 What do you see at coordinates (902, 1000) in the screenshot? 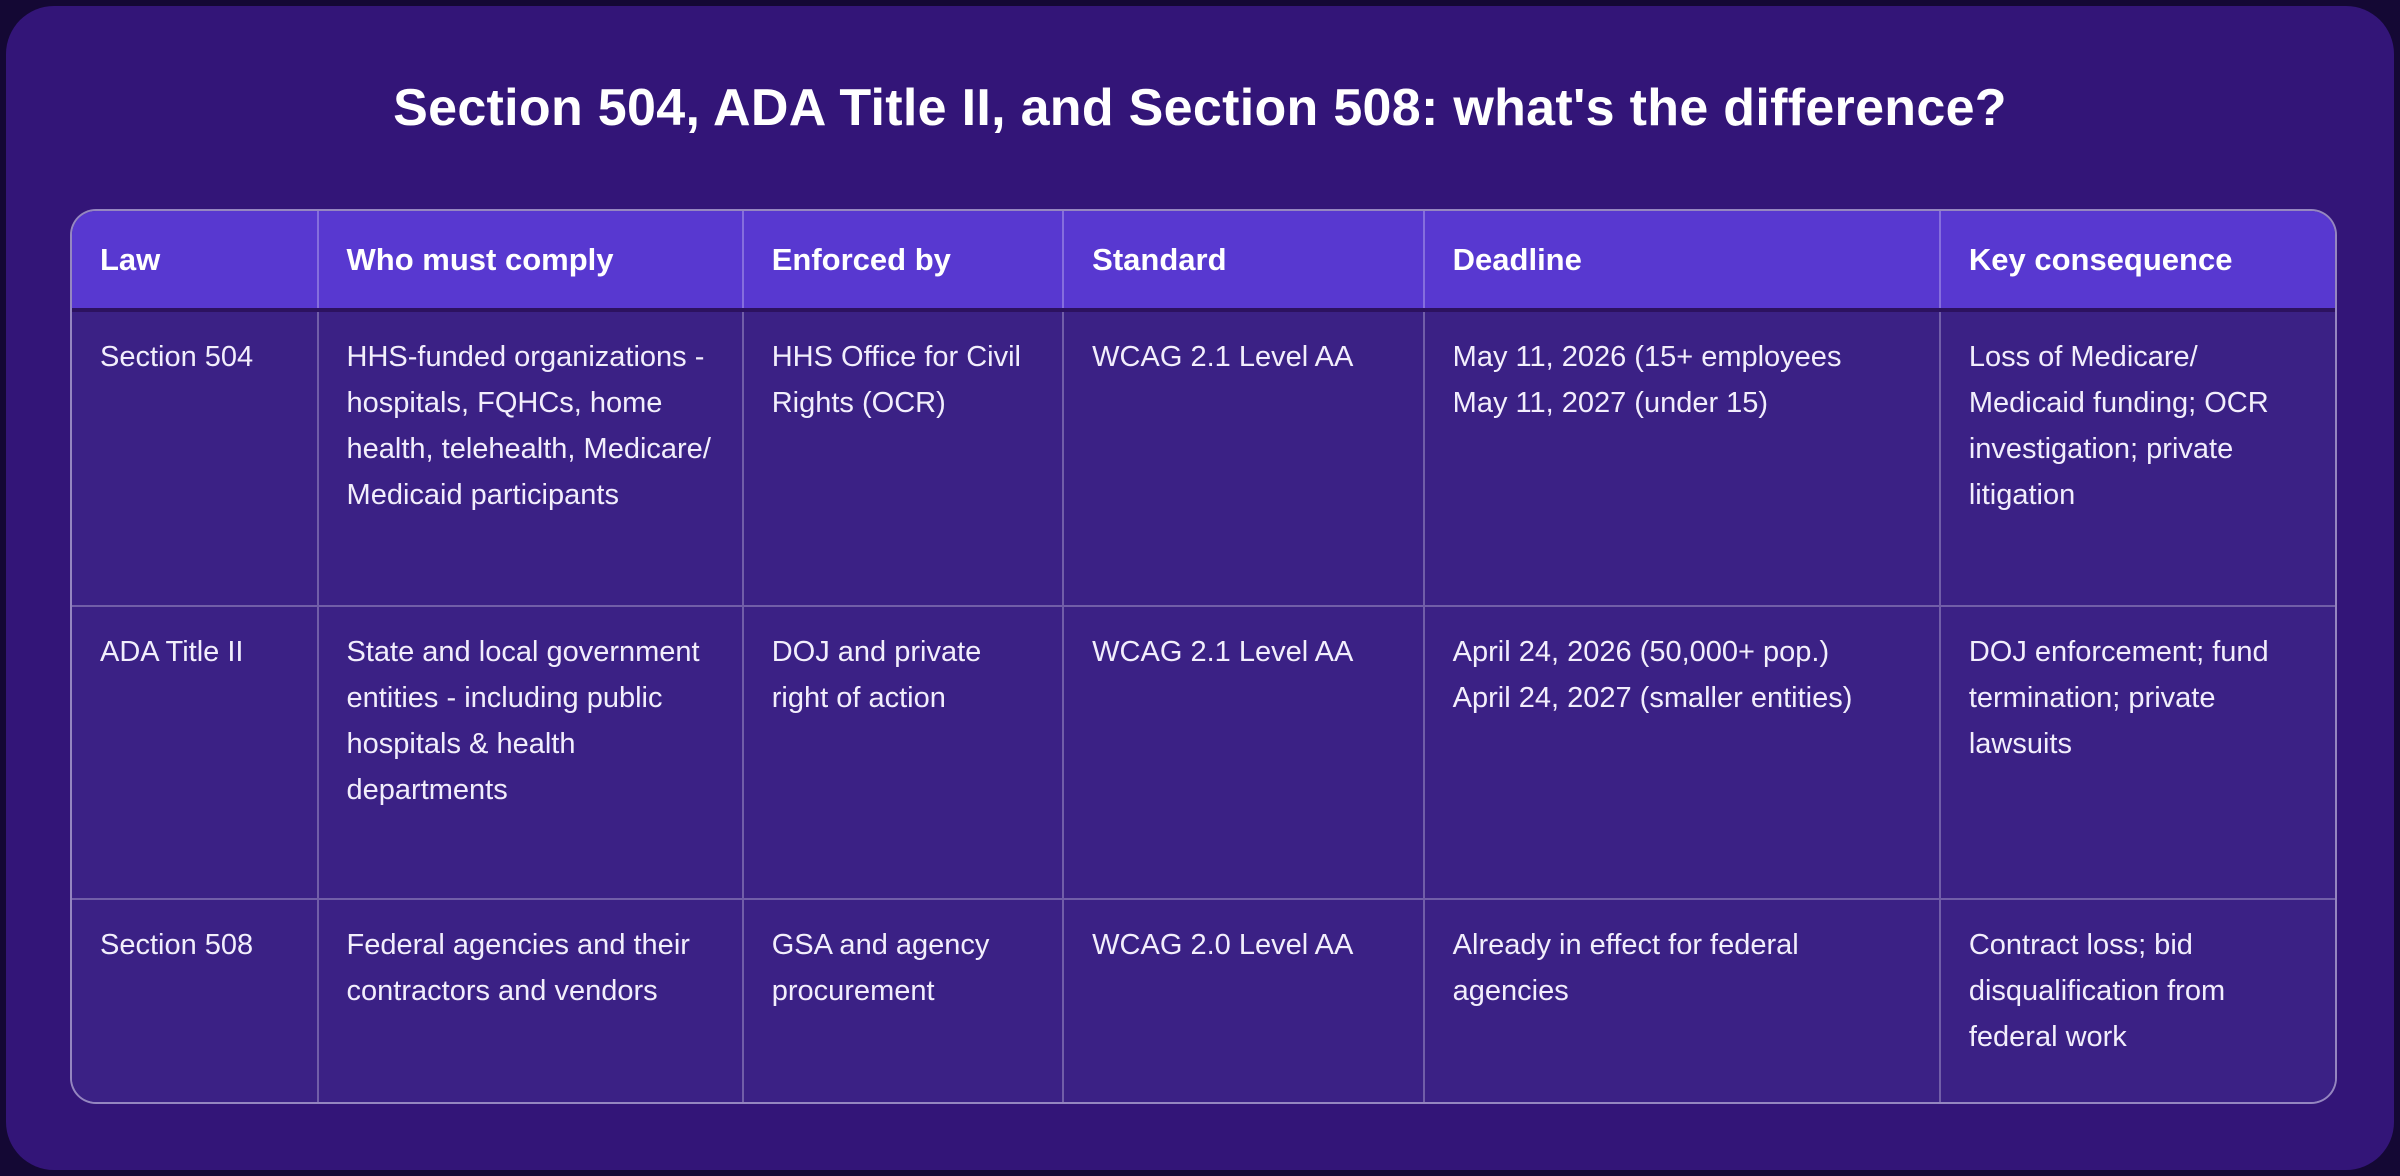
I see `cell-section508-enforced: GSA and agency procurement` at bounding box center [902, 1000].